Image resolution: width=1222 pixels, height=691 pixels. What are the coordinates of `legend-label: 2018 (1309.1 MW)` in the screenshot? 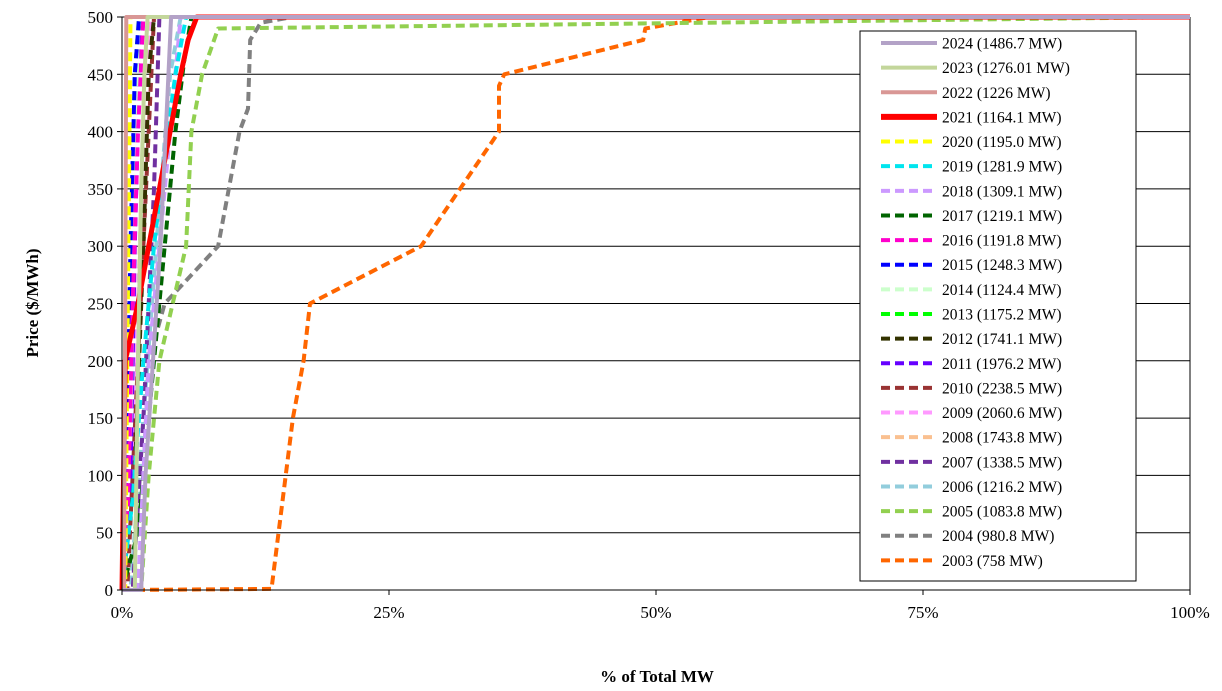 It's located at (1002, 191).